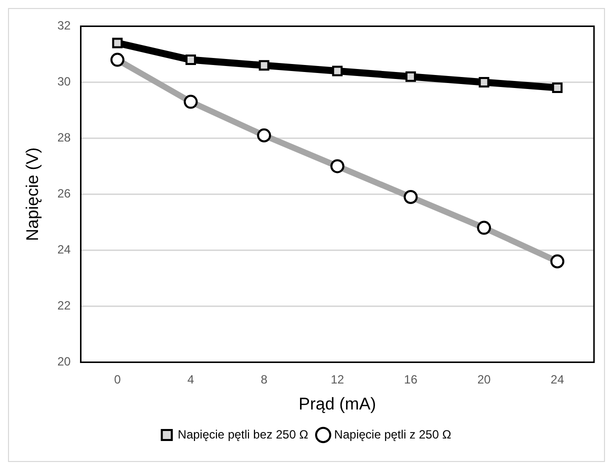 This screenshot has height=470, width=613. What do you see at coordinates (118, 379) in the screenshot?
I see `x-tick-label: 0` at bounding box center [118, 379].